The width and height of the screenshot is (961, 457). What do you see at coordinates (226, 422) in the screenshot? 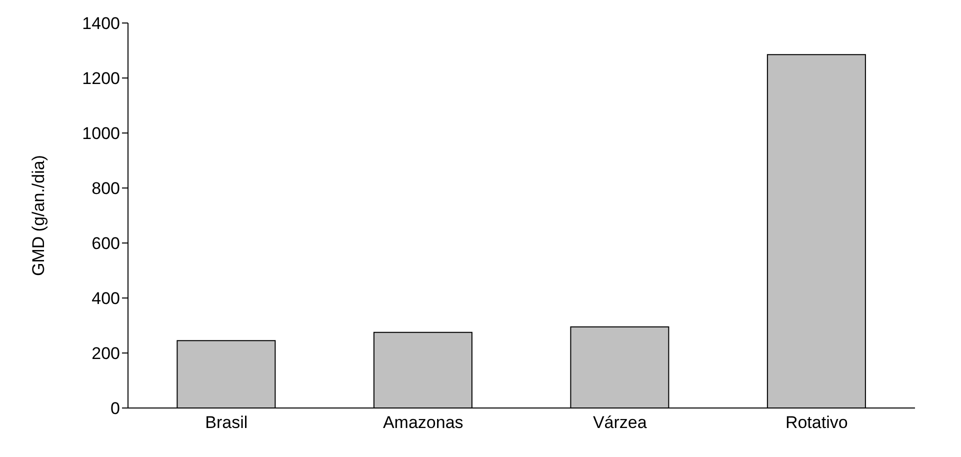
I see `x-tick-label: Brasil` at bounding box center [226, 422].